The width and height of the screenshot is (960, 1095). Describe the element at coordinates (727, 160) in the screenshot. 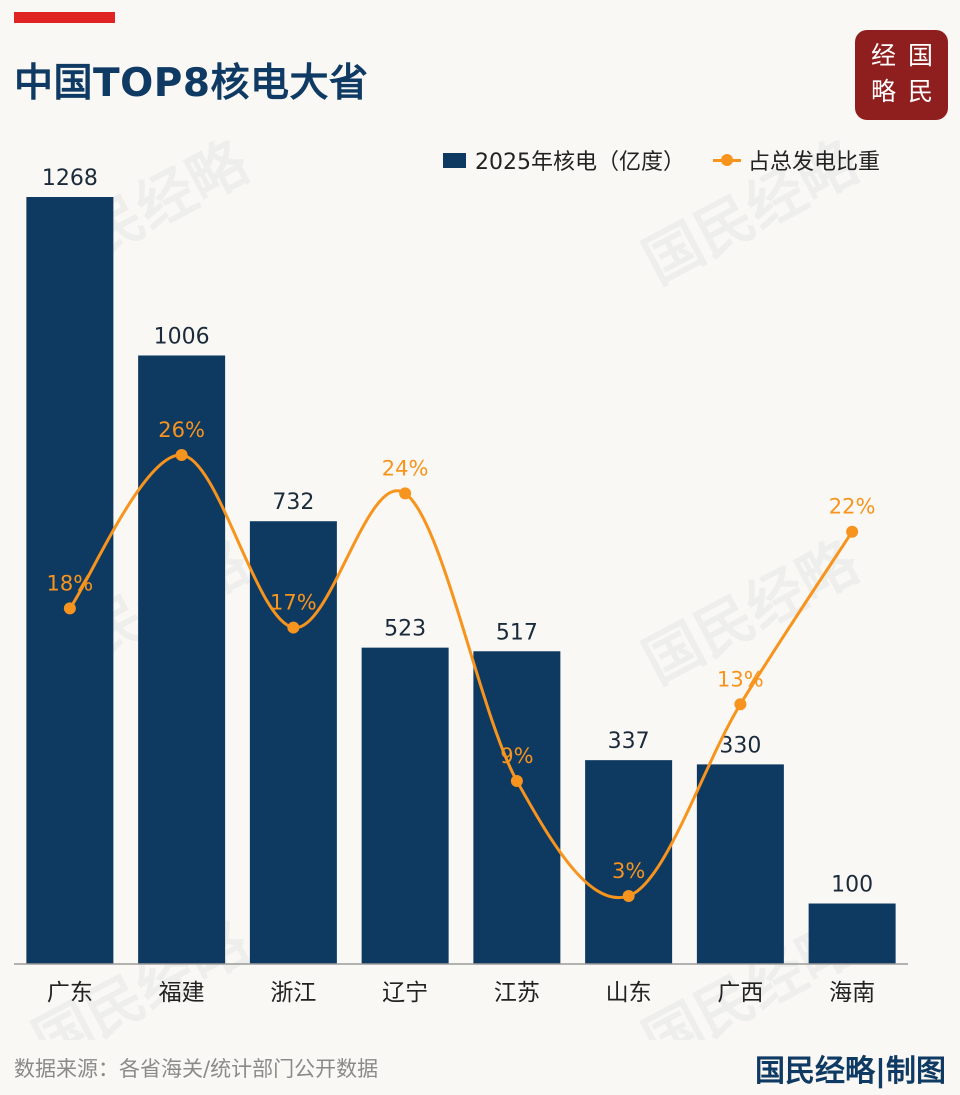

I see `legend-line-marker` at that location.